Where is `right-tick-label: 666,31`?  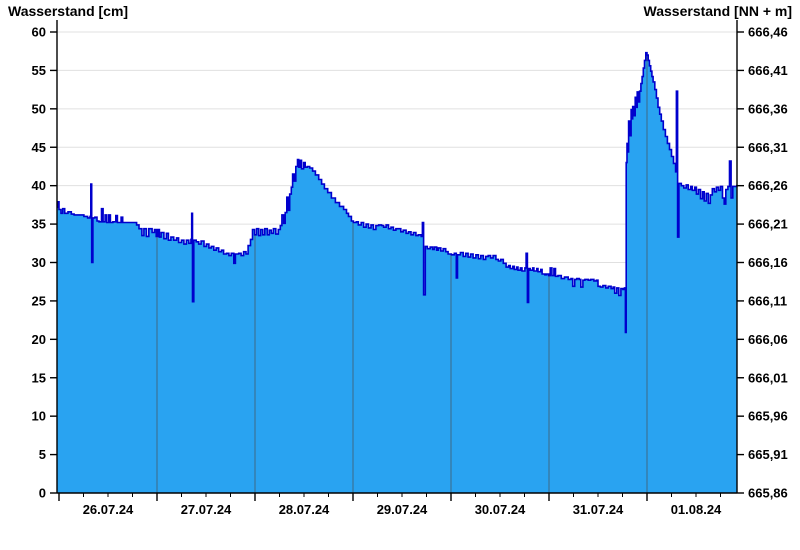 right-tick-label: 666,31 is located at coordinates (768, 147).